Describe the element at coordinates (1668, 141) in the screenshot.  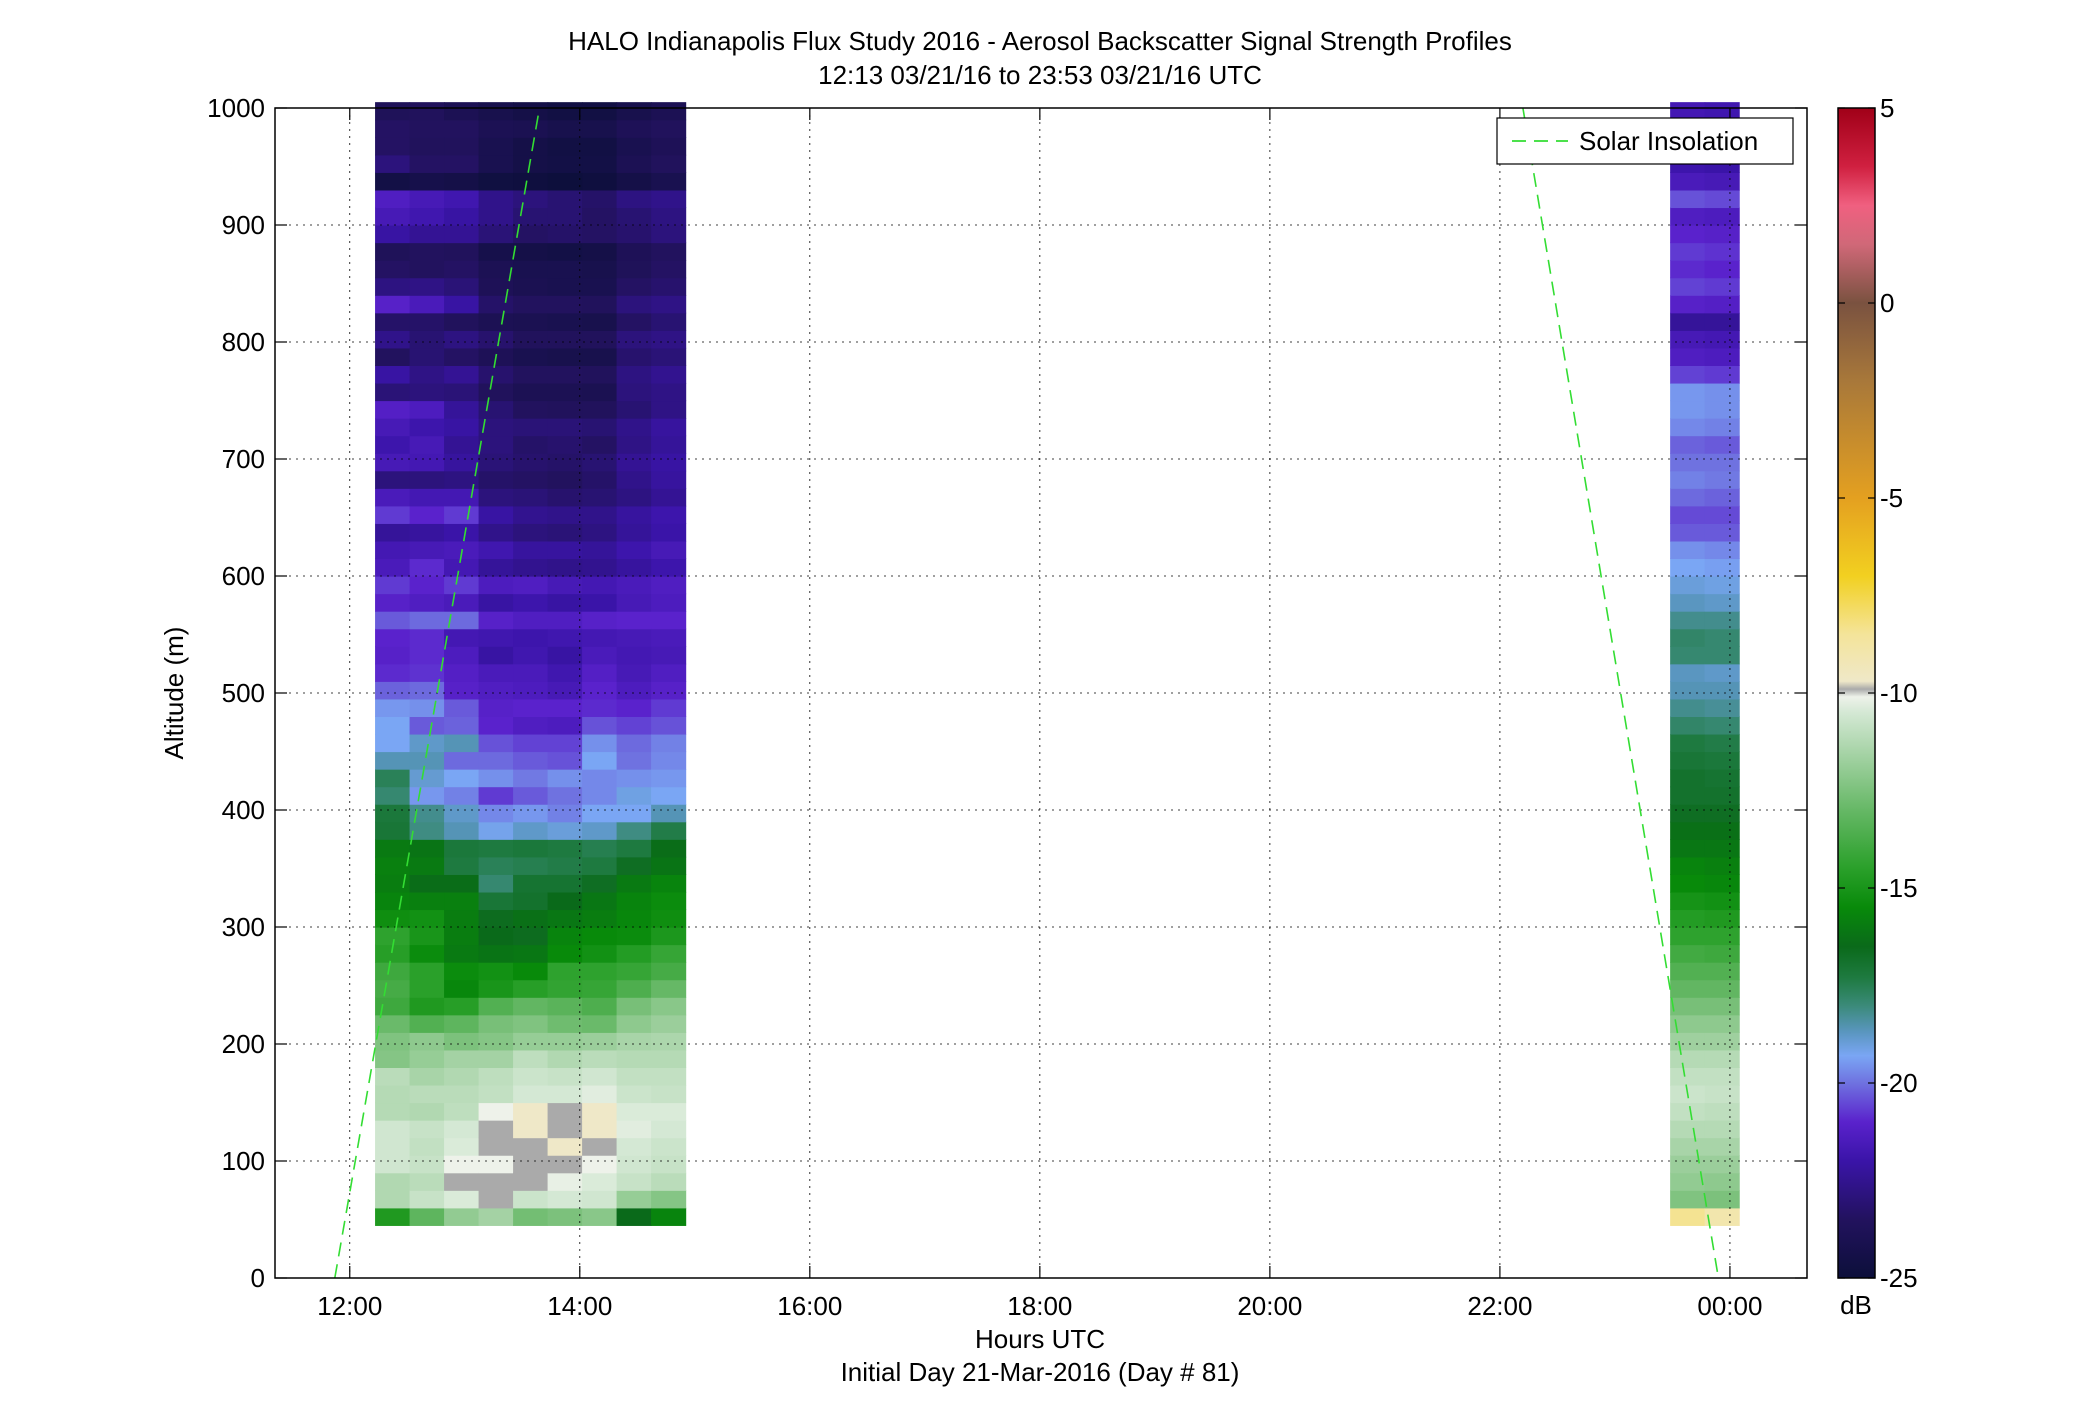
I see `legend-label-solar-insolation: Solar Insolation` at that location.